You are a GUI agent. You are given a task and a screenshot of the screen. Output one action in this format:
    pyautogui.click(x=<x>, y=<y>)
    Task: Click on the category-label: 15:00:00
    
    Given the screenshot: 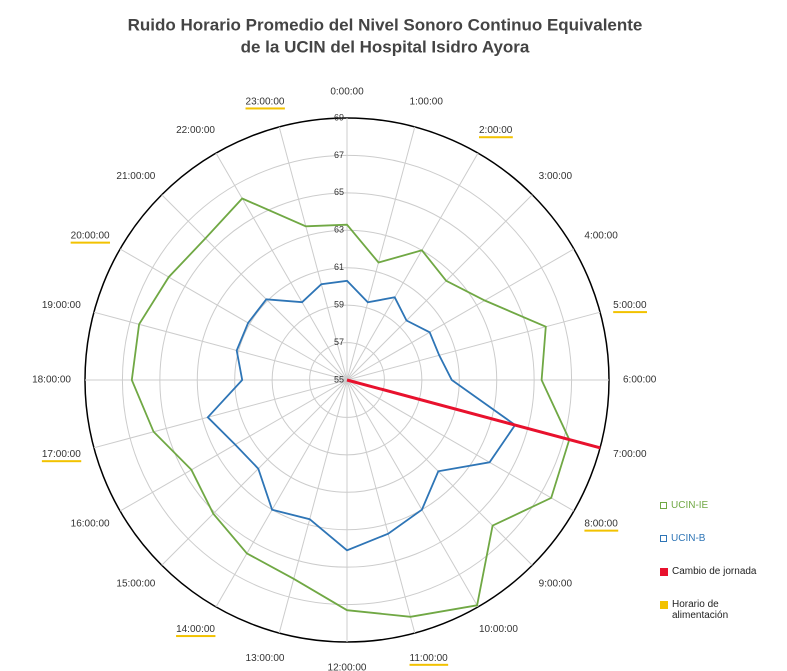 What is the action you would take?
    pyautogui.click(x=135, y=583)
    